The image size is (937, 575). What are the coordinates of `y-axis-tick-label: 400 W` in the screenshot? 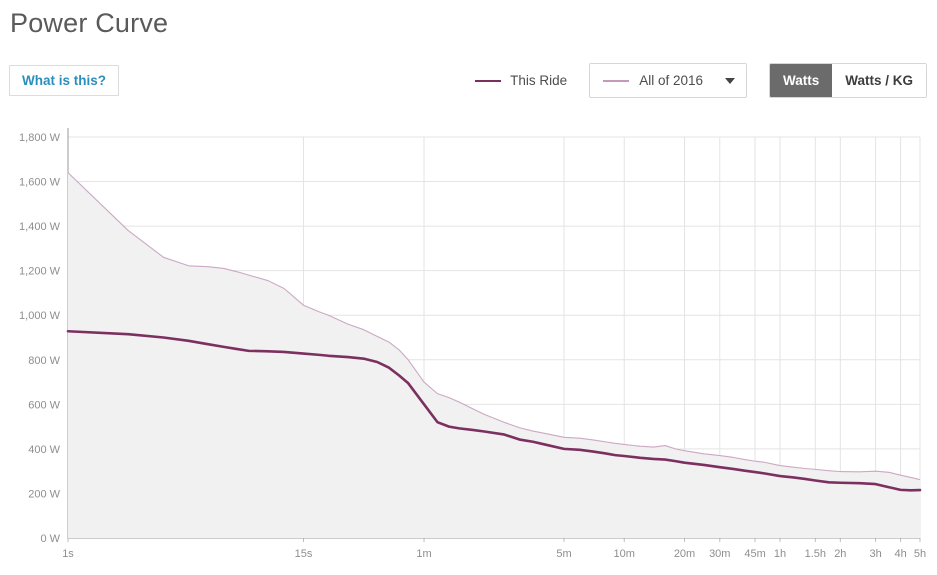 It's located at (44, 450).